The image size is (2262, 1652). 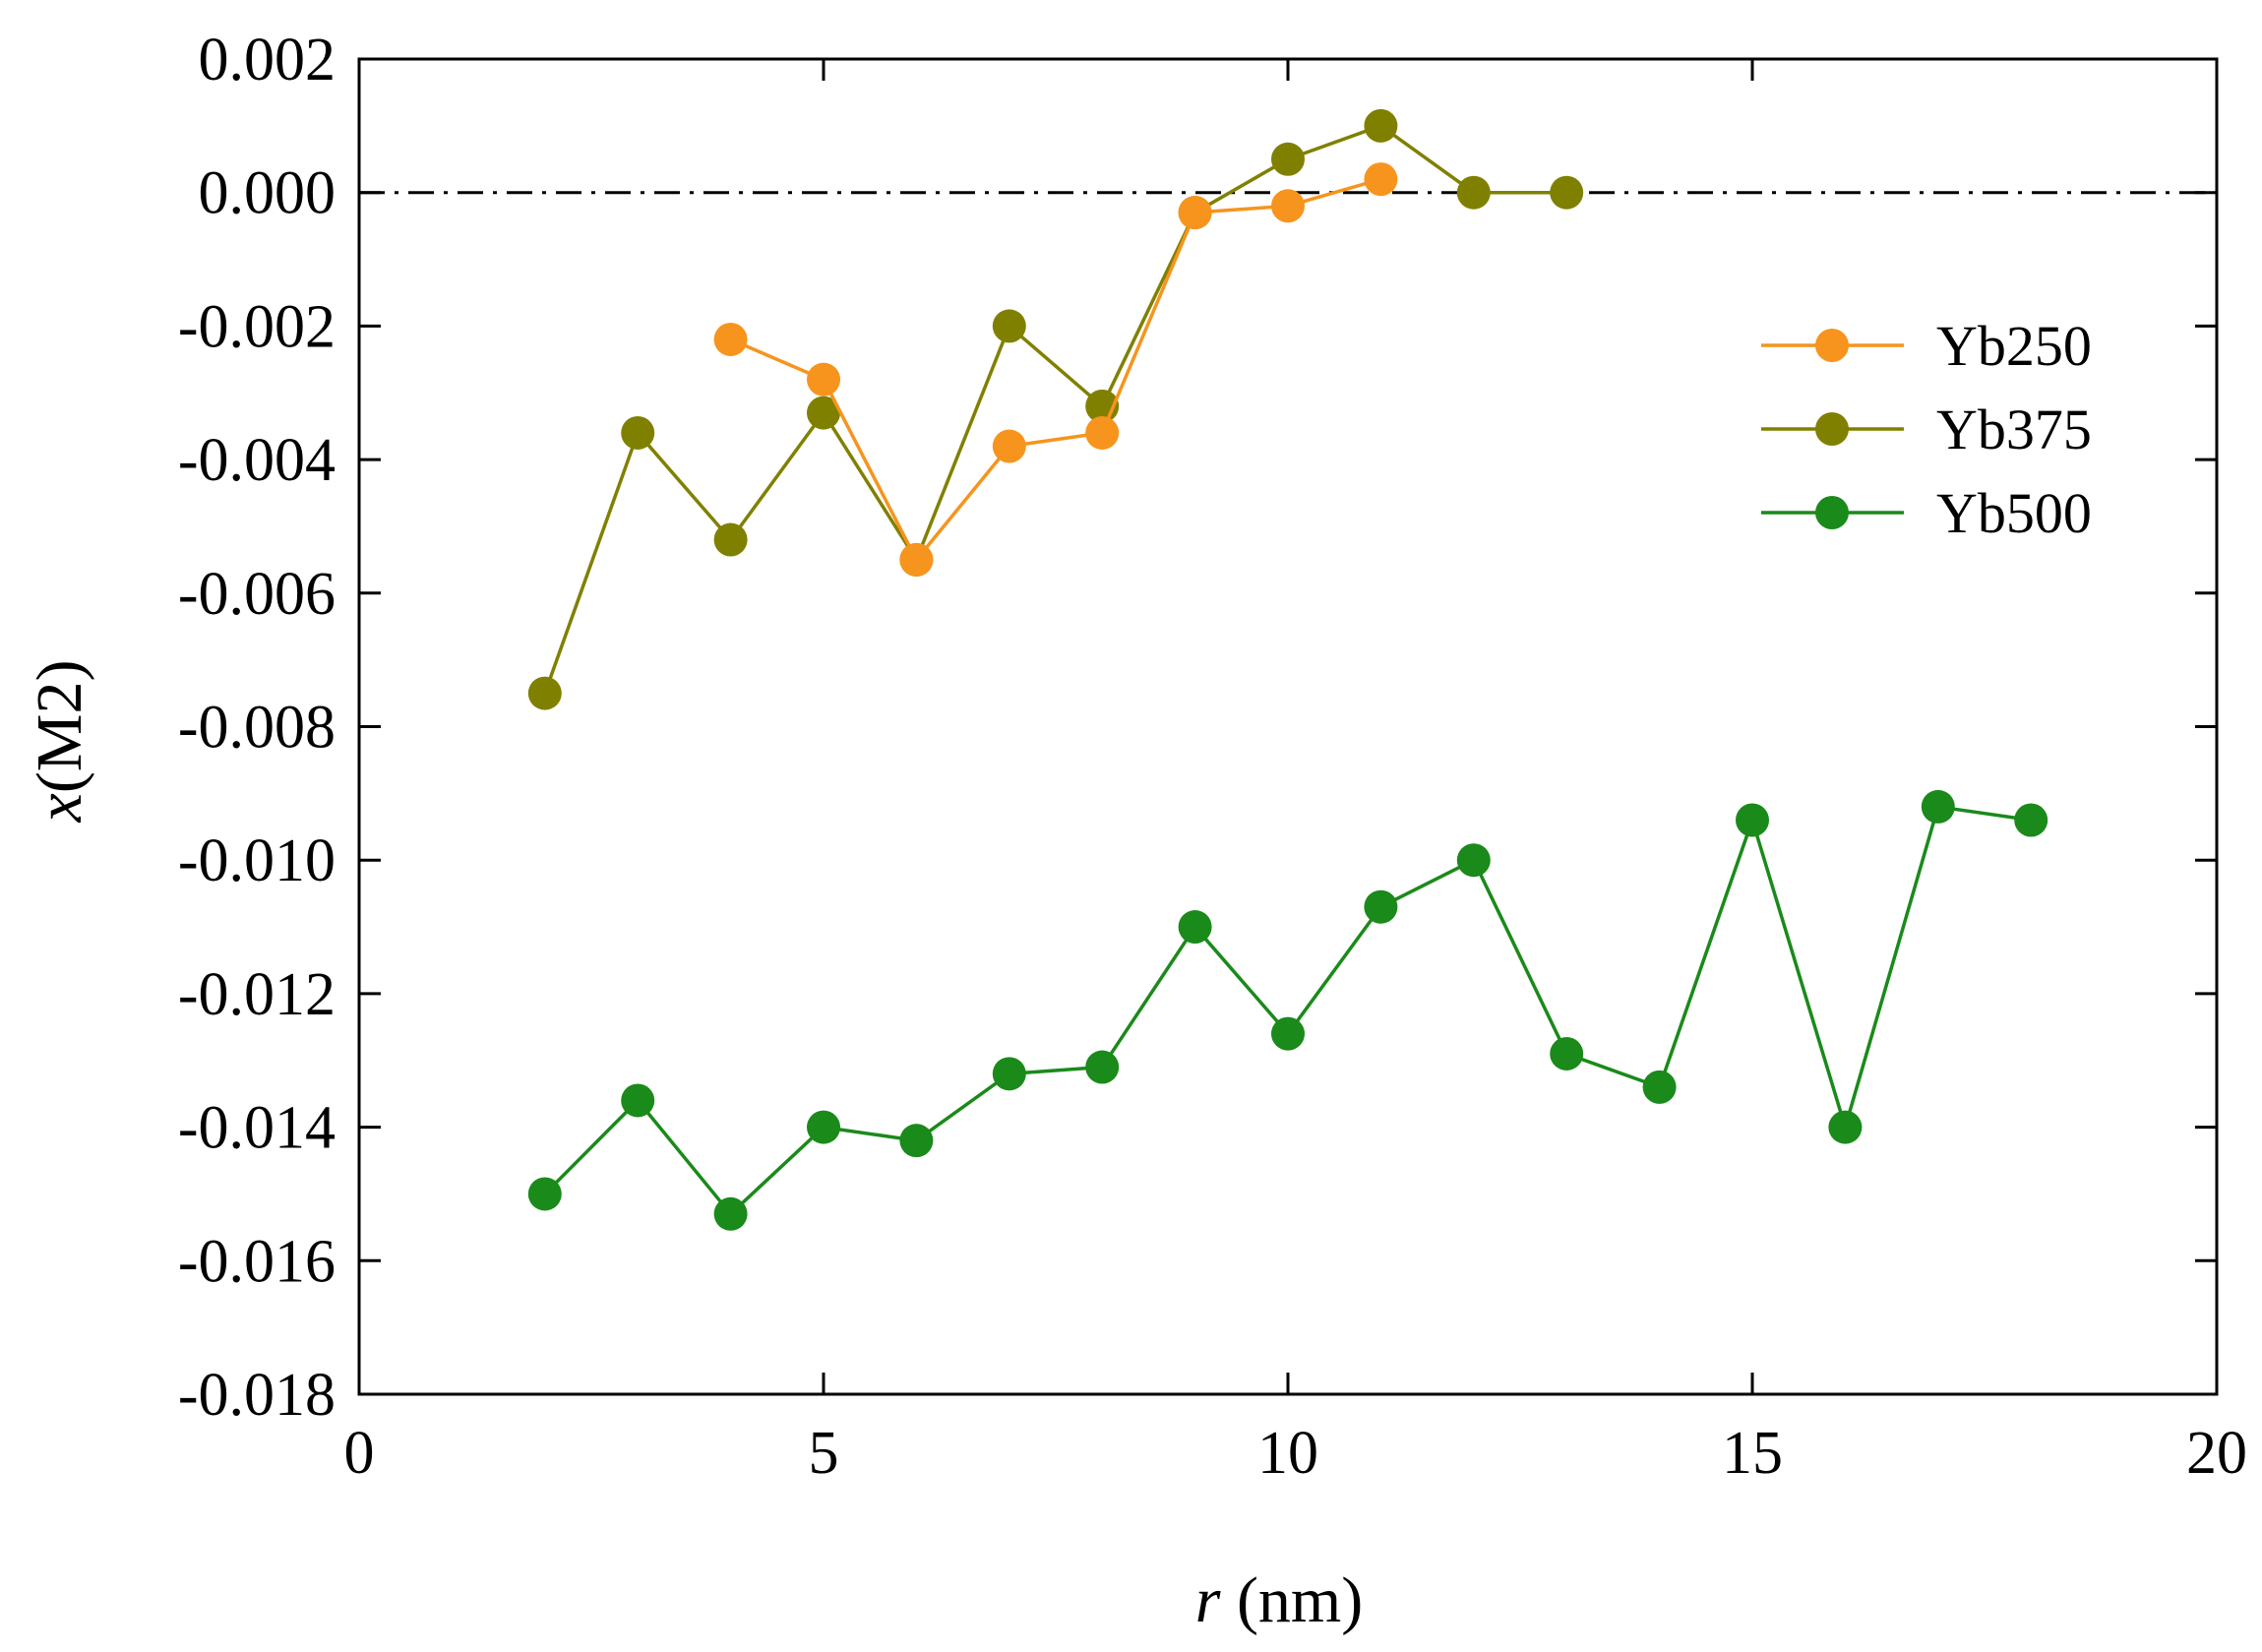 What do you see at coordinates (1832, 345) in the screenshot?
I see `legend-marker-yb250` at bounding box center [1832, 345].